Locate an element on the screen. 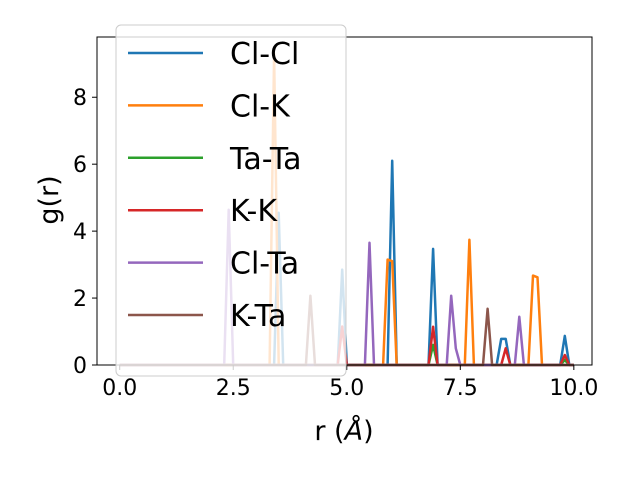 The height and width of the screenshot is (484, 640). legend-label: K-Ta is located at coordinates (258, 316).